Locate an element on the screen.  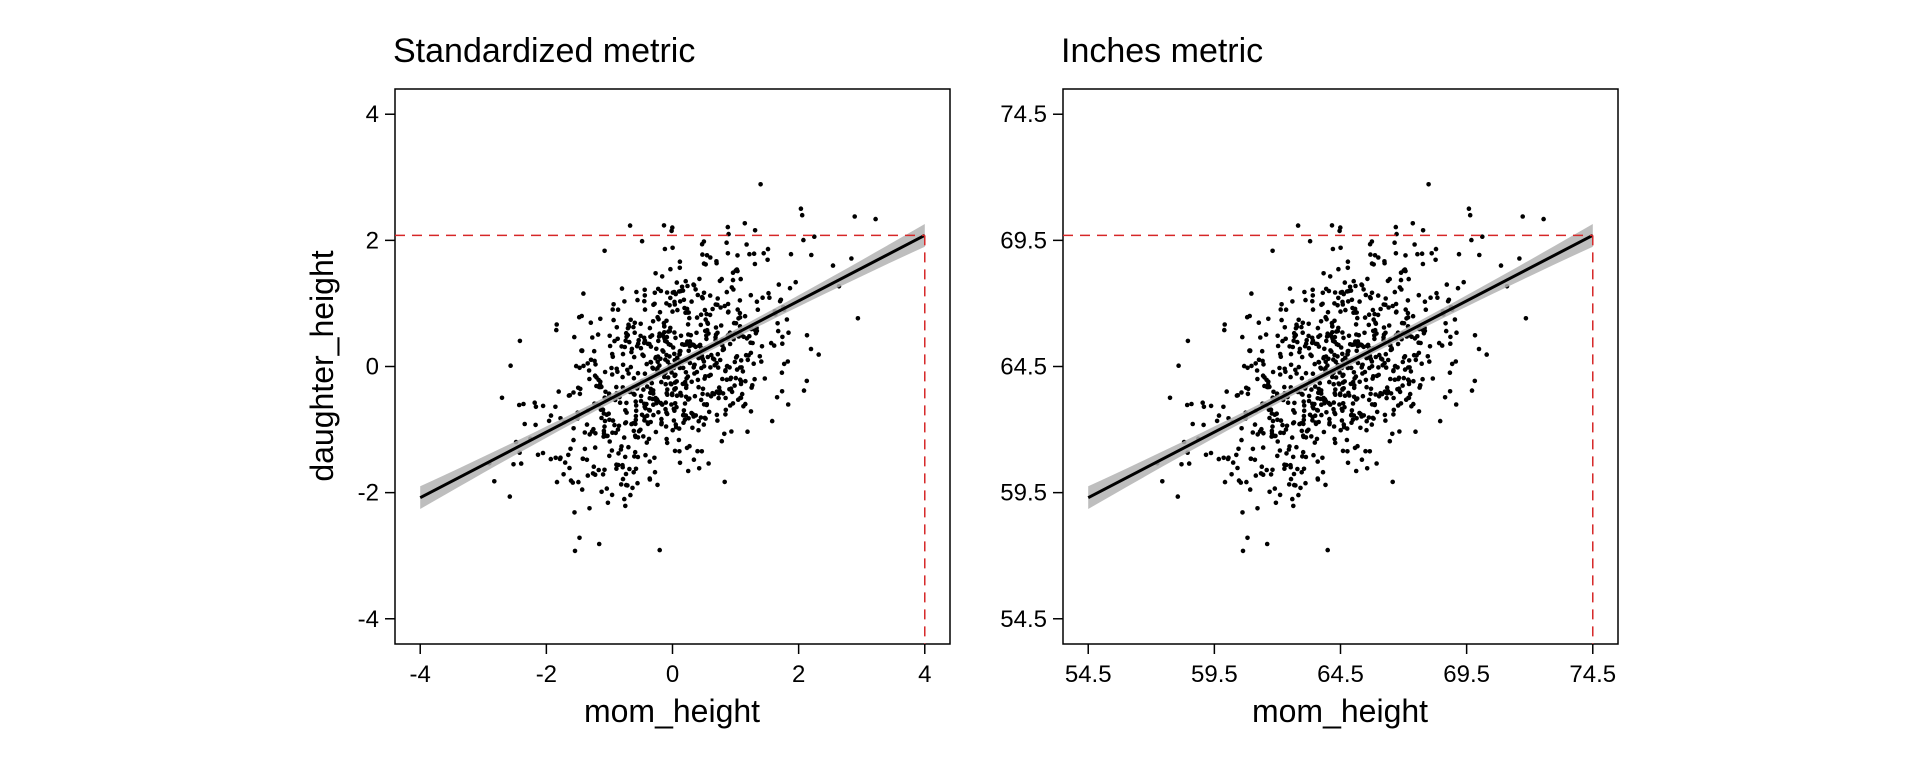
x-tick-label: 2 is located at coordinates (798, 674).